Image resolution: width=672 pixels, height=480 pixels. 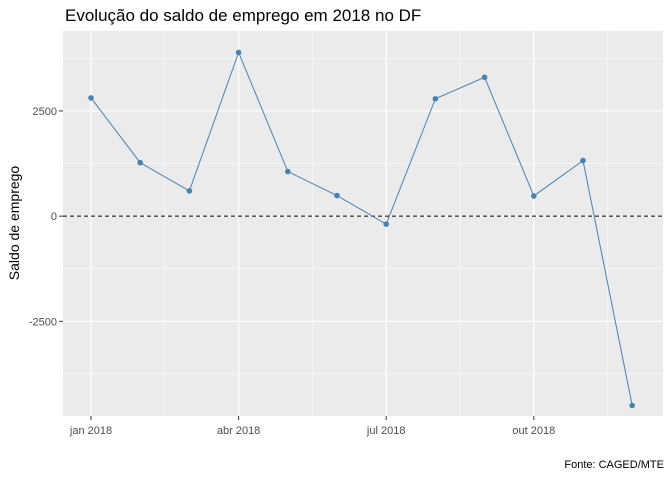 What do you see at coordinates (238, 431) in the screenshot?
I see `x-tick-label: abr 2018` at bounding box center [238, 431].